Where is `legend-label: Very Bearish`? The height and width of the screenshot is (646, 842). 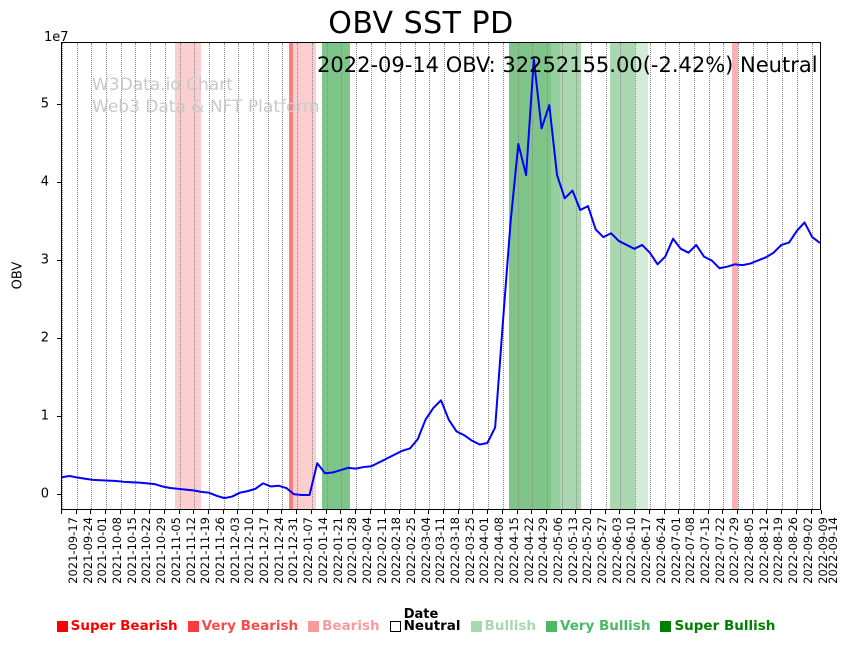
legend-label: Very Bearish is located at coordinates (250, 626).